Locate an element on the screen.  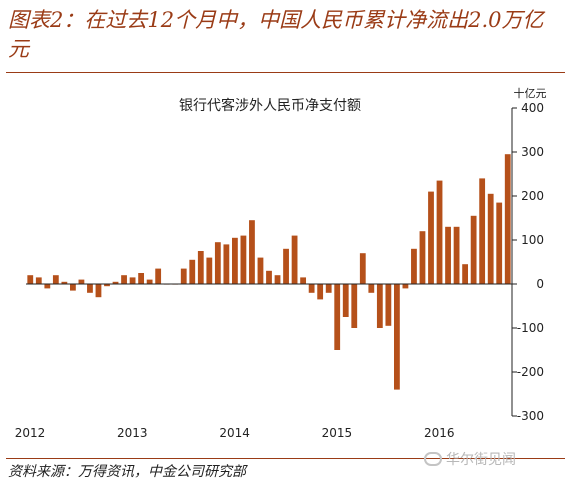
x-tick-label: 2012 is located at coordinates (30, 433).